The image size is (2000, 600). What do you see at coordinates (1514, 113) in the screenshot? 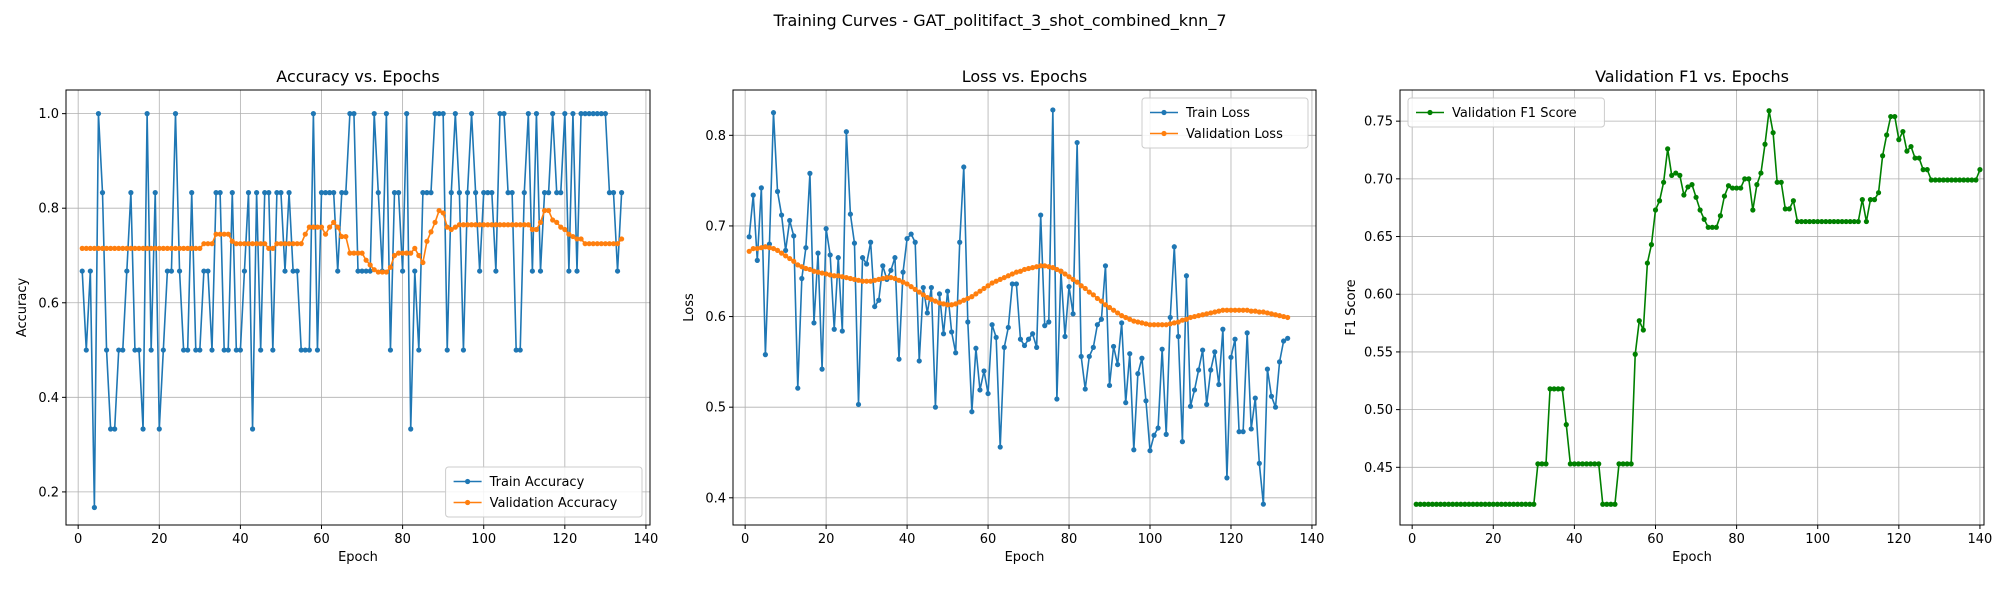
I see `legend-label: Validation F1 Score` at bounding box center [1514, 113].